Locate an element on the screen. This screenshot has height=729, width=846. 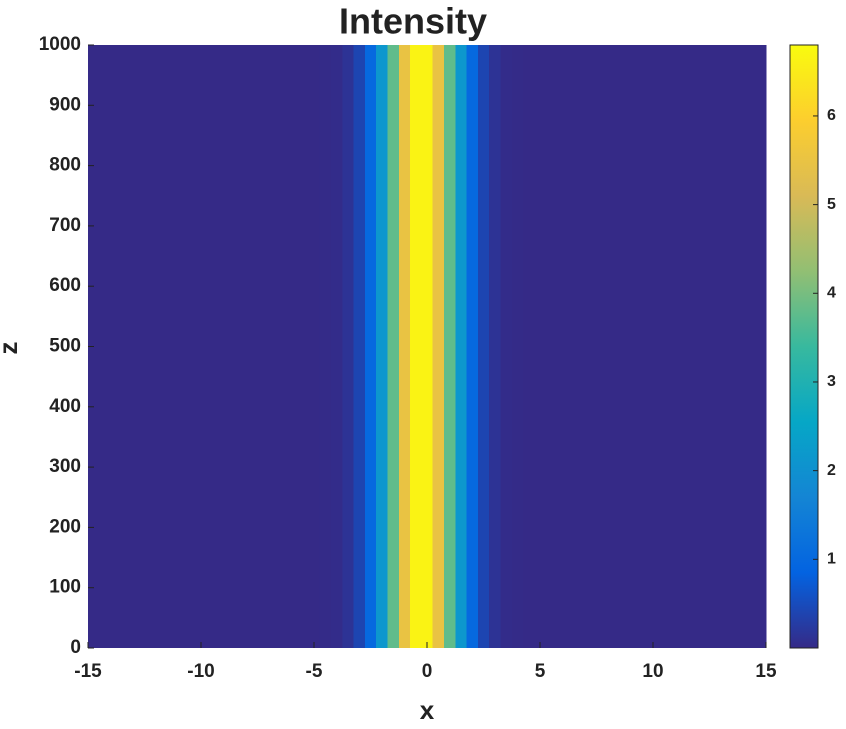
colorbar-tick-label: 3 is located at coordinates (831, 381).